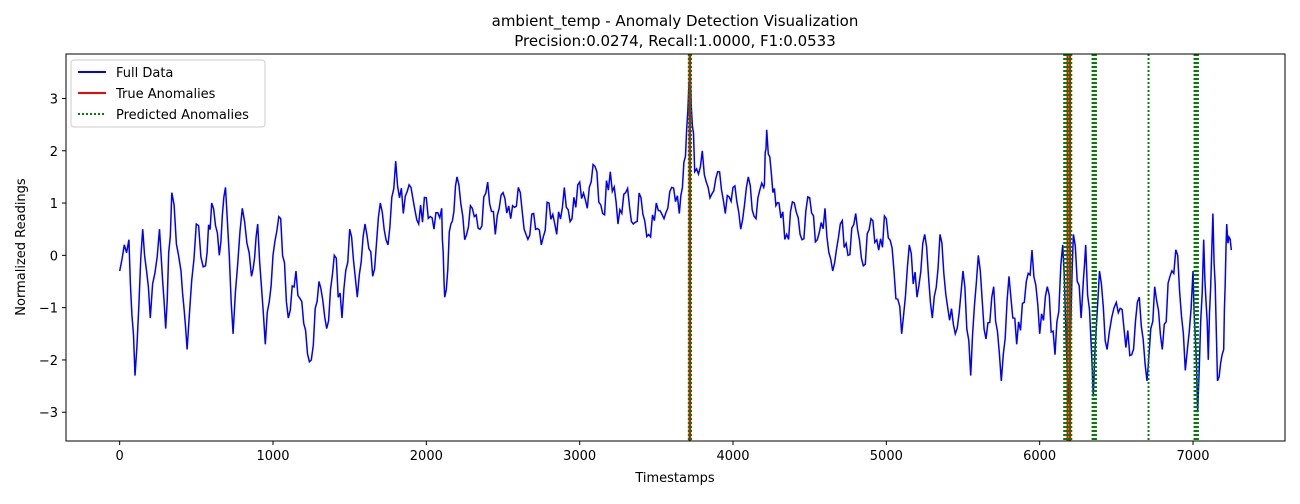 The width and height of the screenshot is (1300, 504). What do you see at coordinates (426, 456) in the screenshot?
I see `x-tick-label: 2000` at bounding box center [426, 456].